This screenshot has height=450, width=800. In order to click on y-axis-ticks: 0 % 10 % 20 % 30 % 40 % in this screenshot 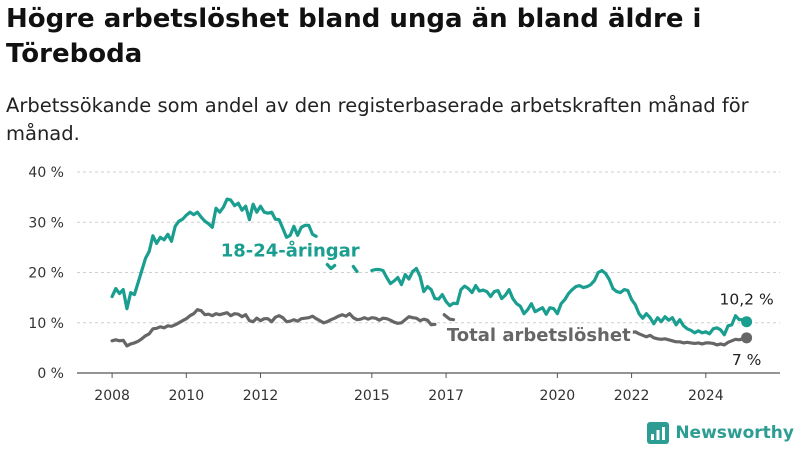, I will do `click(46, 273)`.